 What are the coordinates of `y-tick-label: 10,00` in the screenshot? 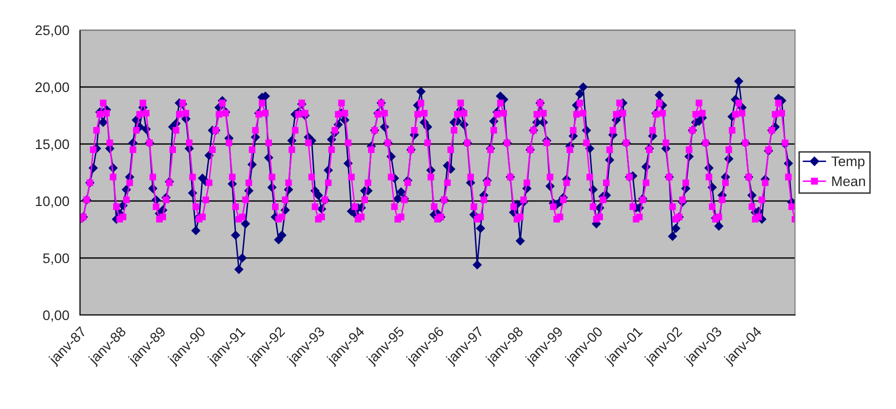 It's located at (53, 202).